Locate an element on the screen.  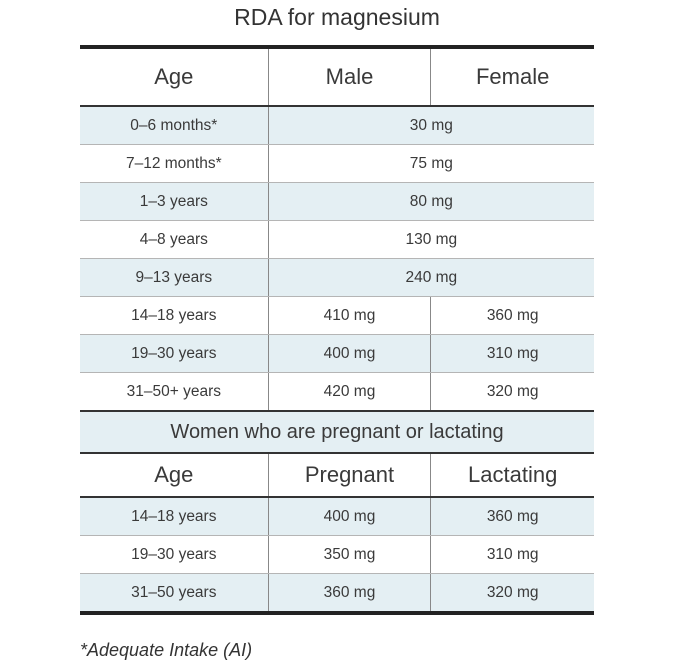
age-cell: 4–8 years is located at coordinates (174, 239).